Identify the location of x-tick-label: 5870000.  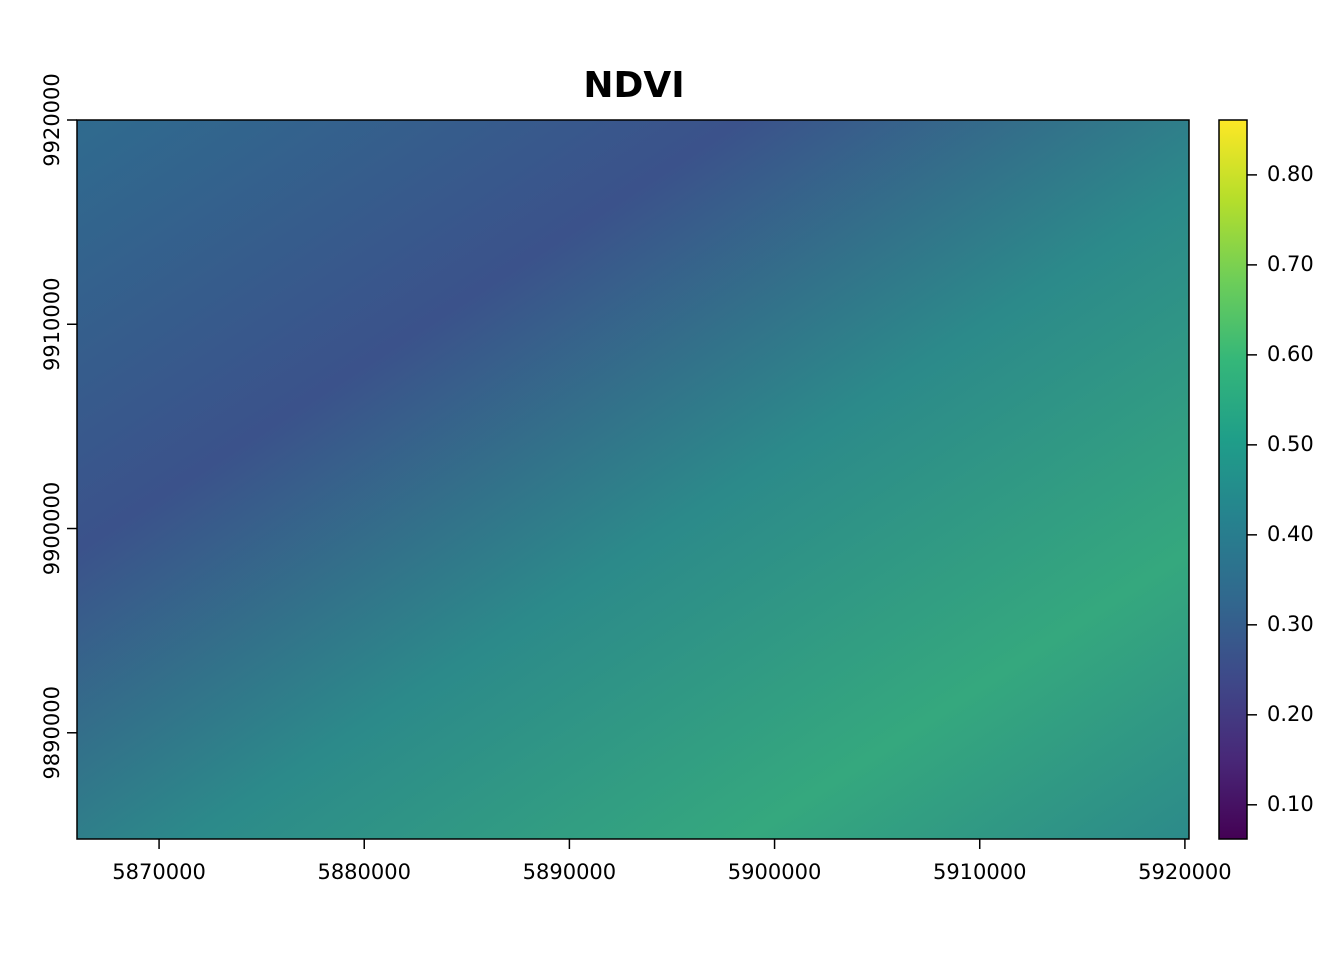
(159, 872).